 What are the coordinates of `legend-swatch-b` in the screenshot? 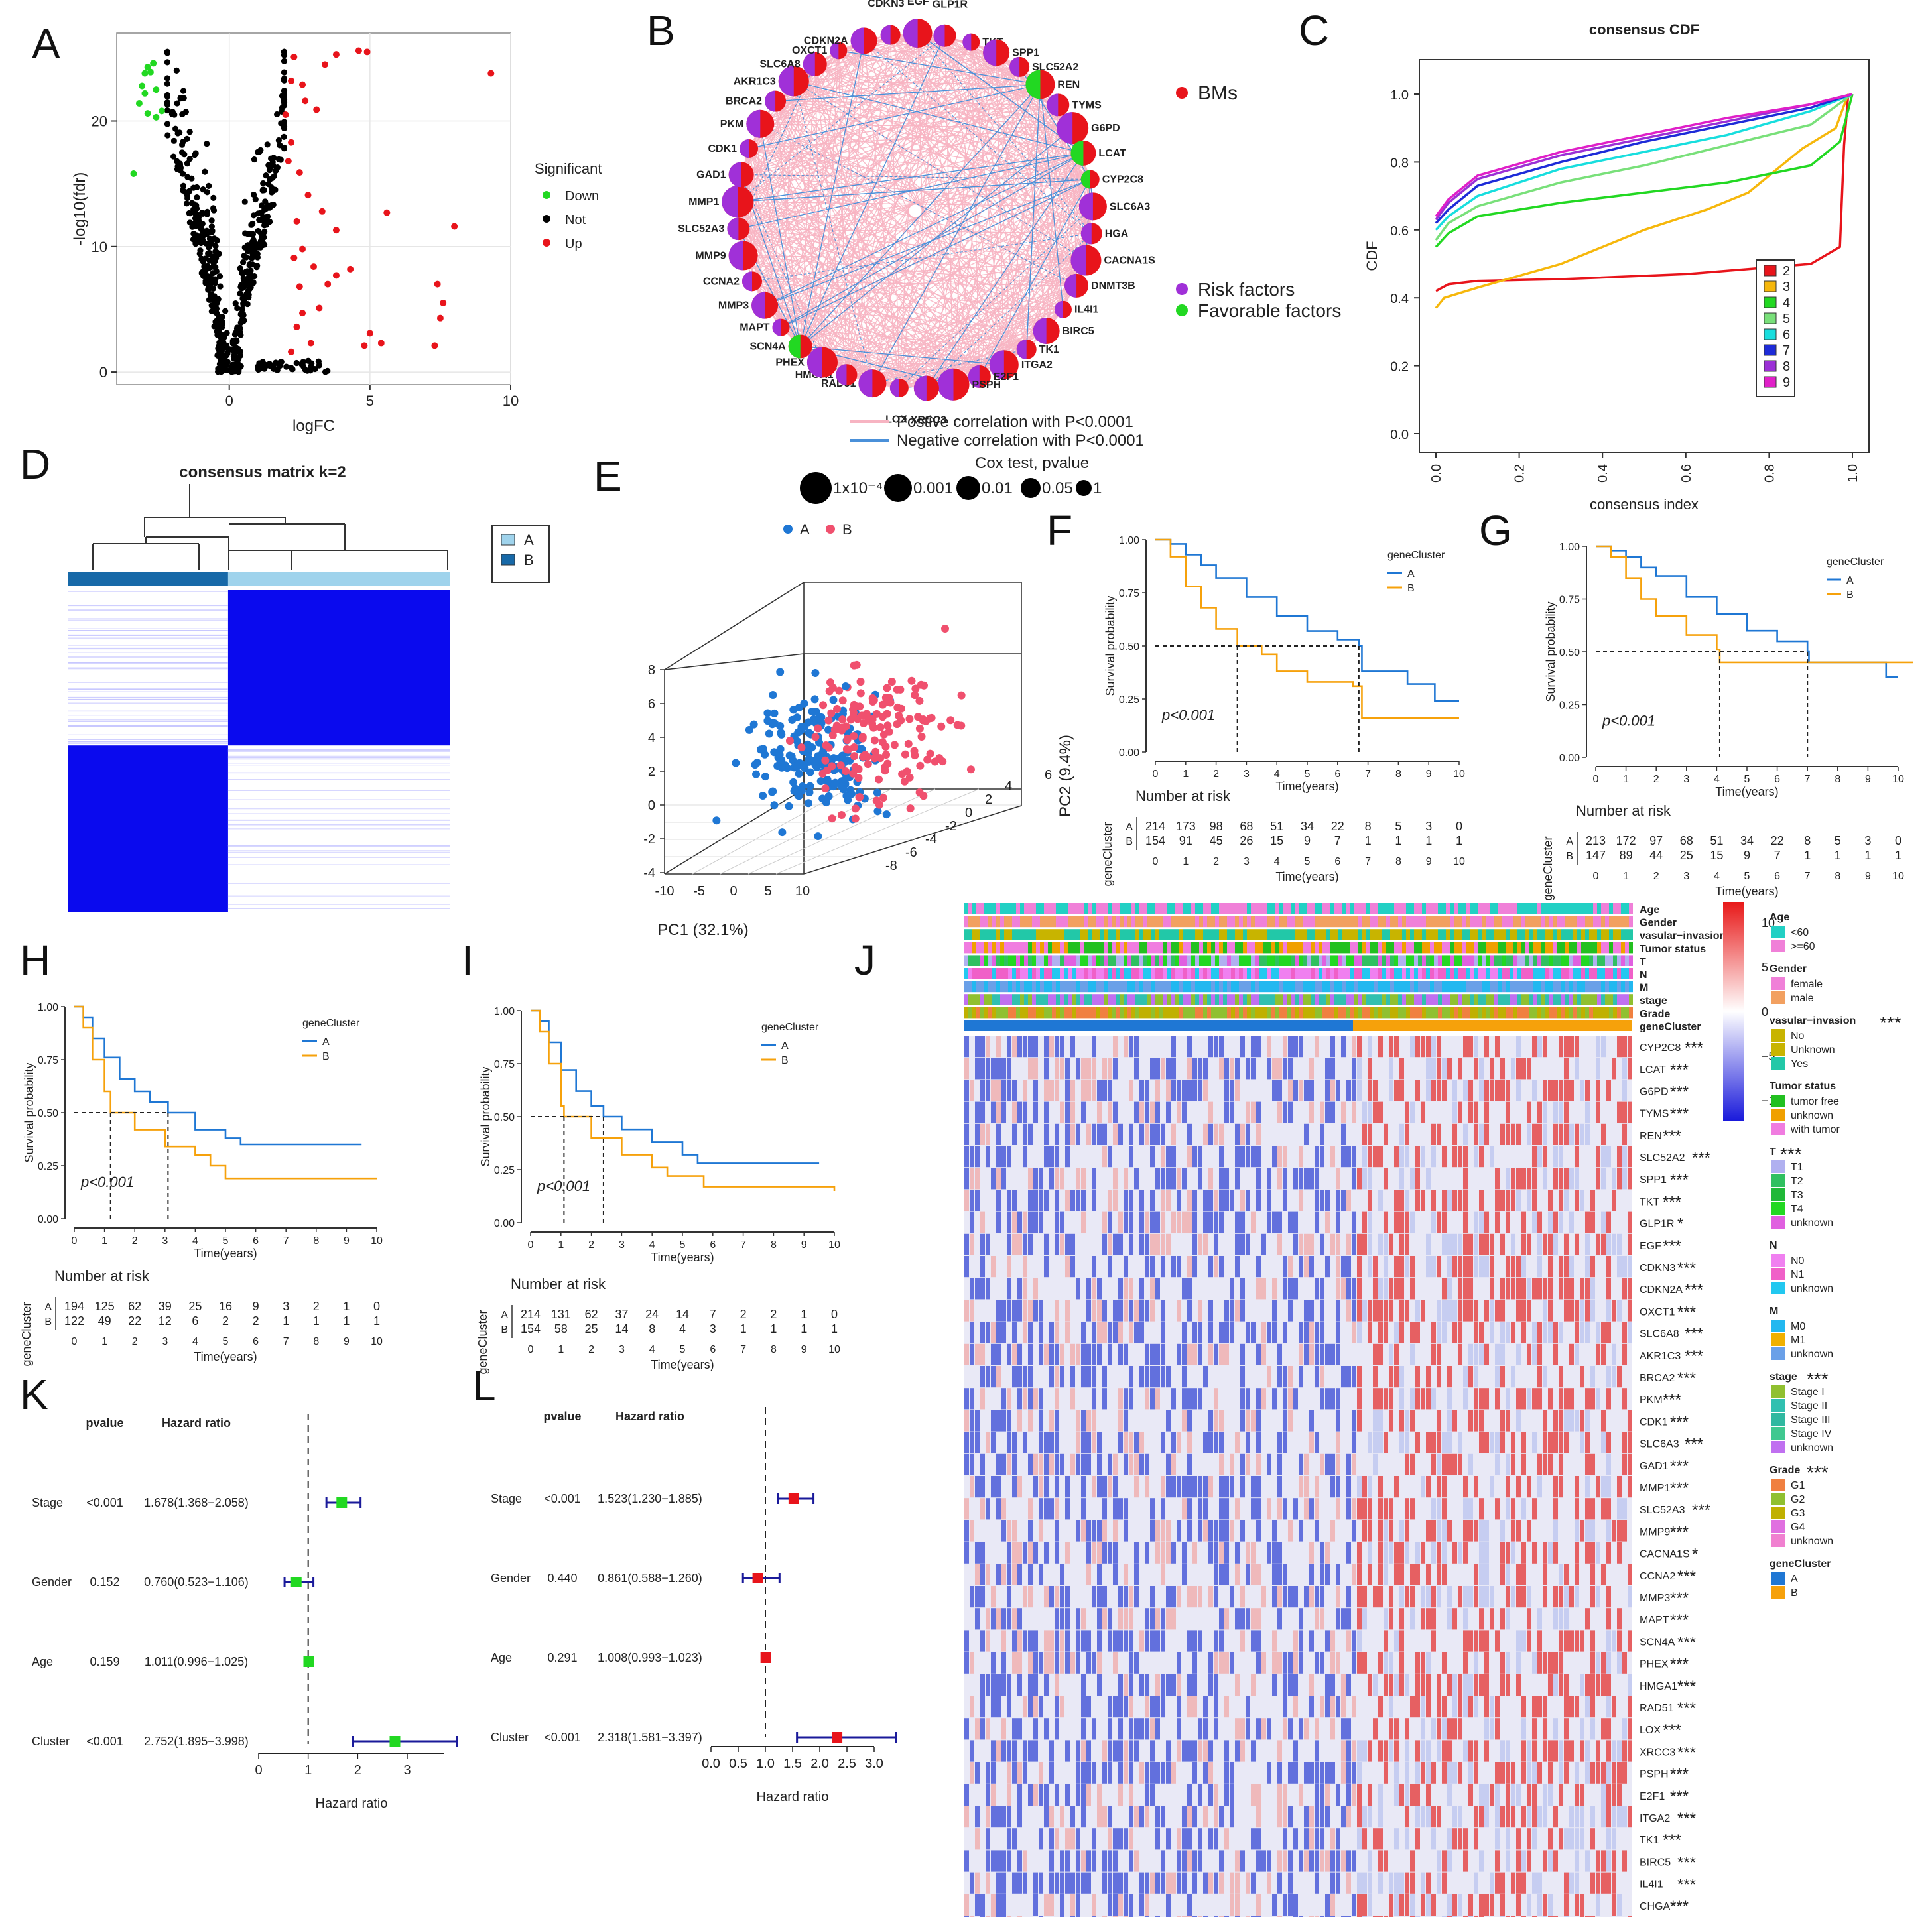 It's located at (831, 529).